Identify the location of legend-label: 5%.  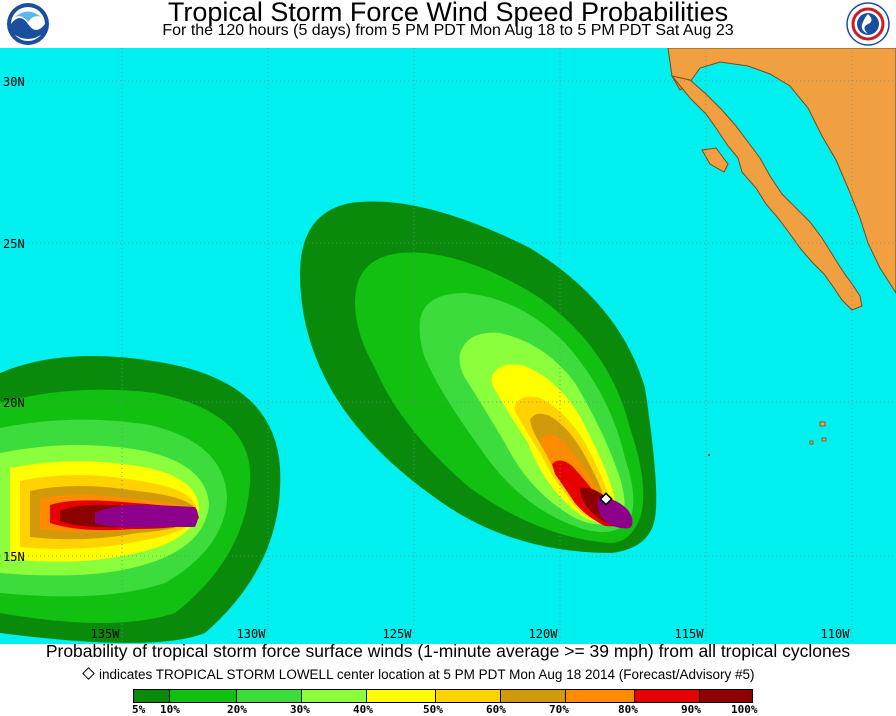
(139, 709).